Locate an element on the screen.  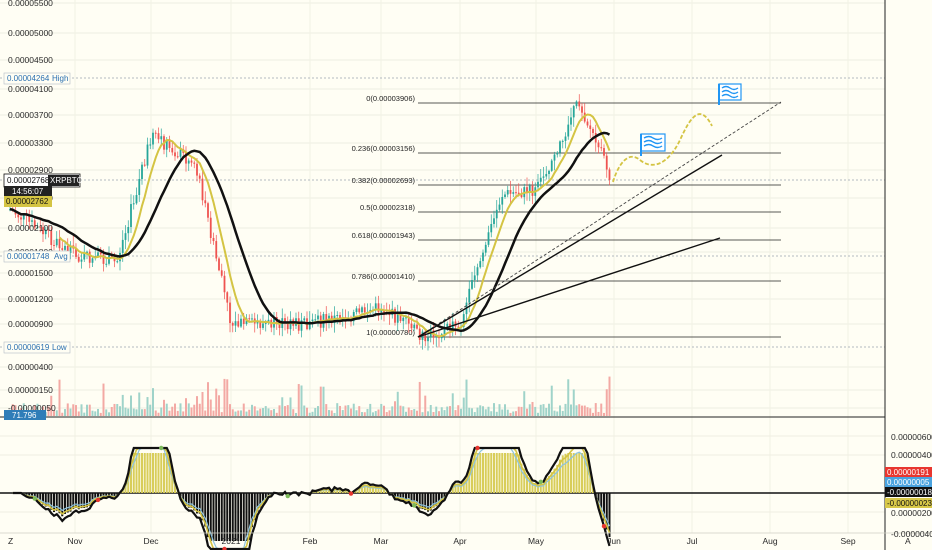
trendline-upper is located at coordinates (570, 246).